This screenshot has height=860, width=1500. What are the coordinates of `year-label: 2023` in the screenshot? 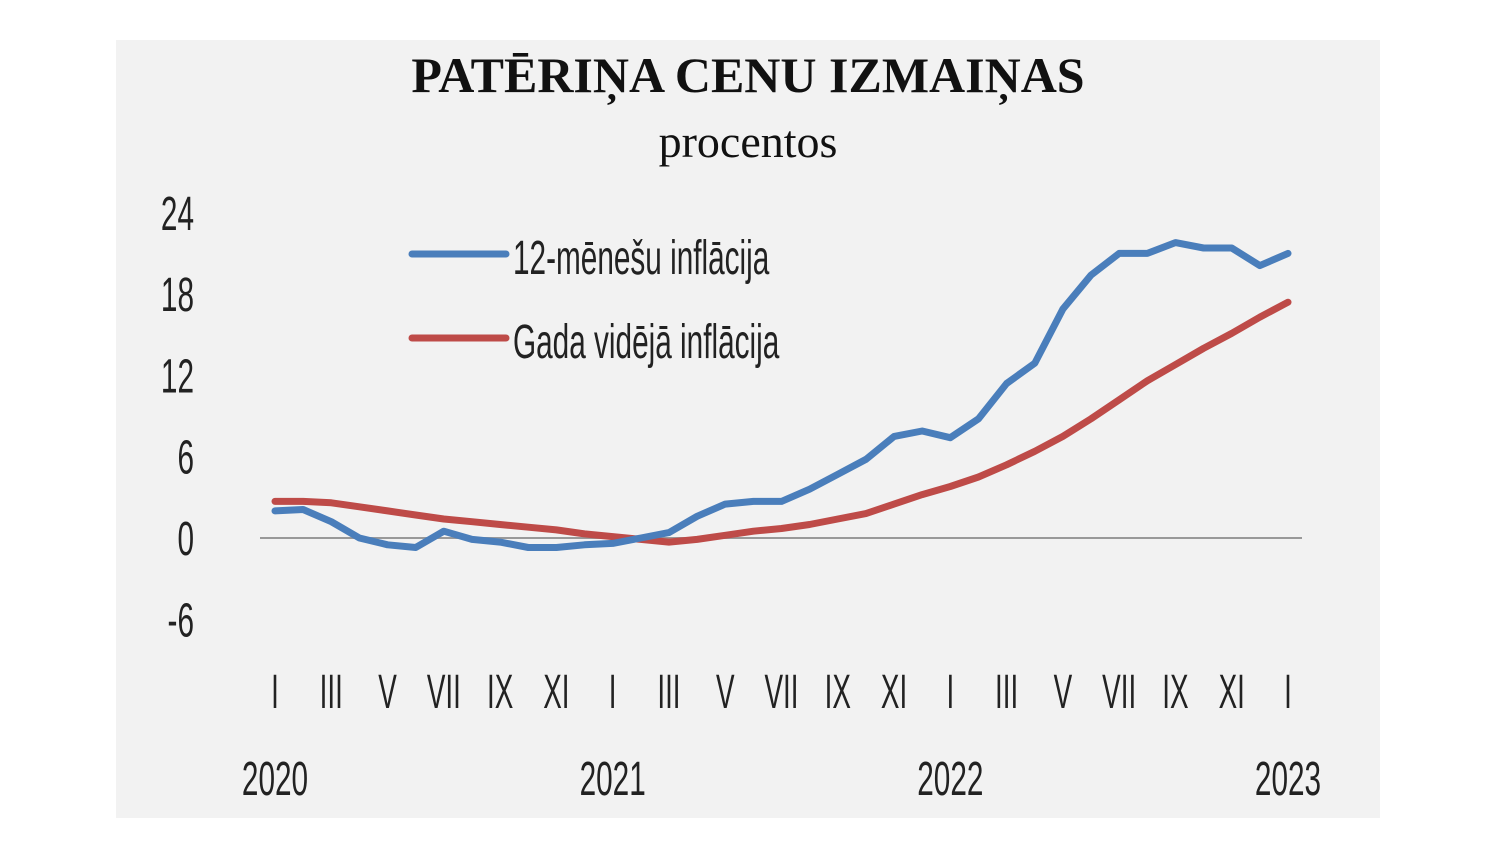 It's located at (1288, 779).